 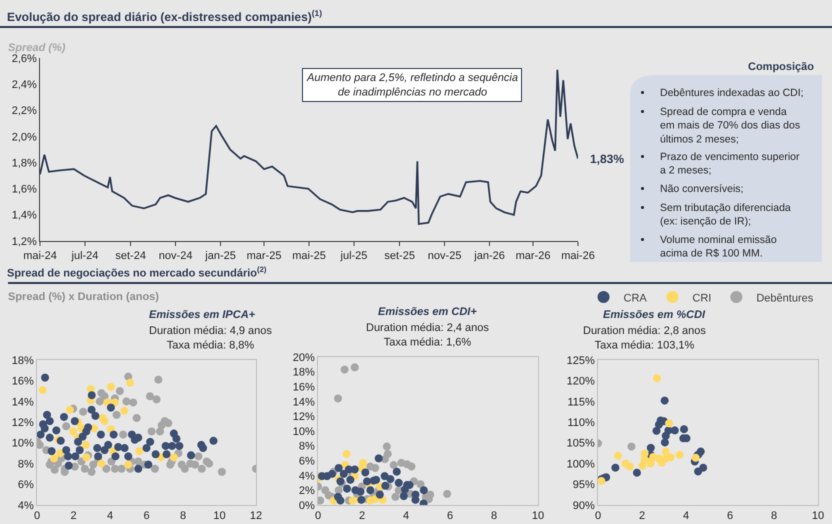 What do you see at coordinates (581, 444) in the screenshot?
I see `y-tick-label: 105%` at bounding box center [581, 444].